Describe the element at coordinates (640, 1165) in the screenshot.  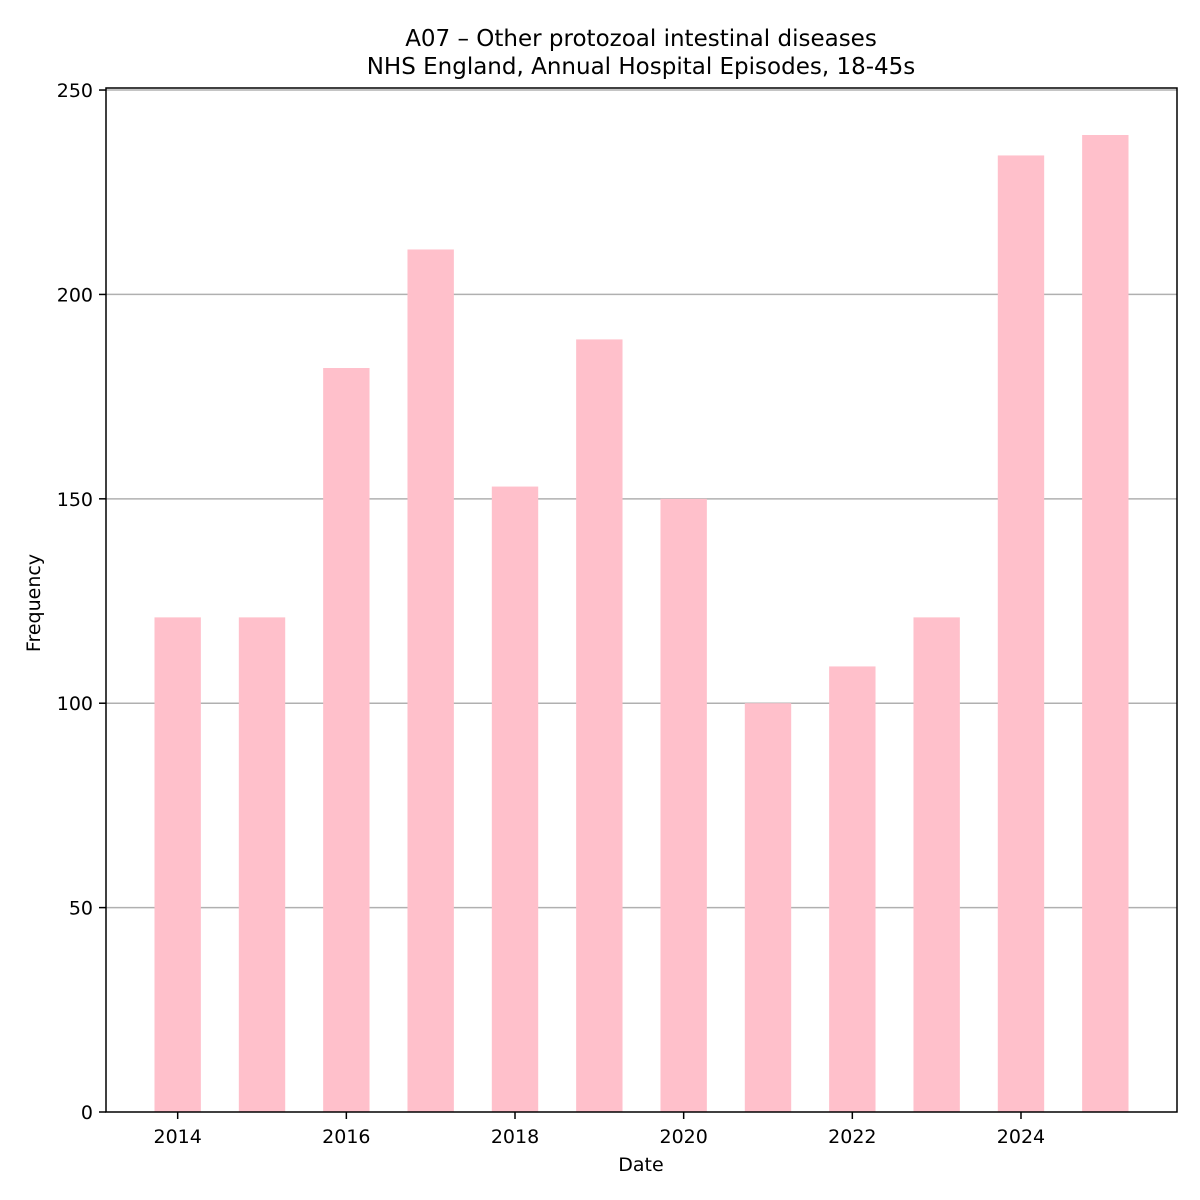
I see `x-axis-label: Date` at that location.